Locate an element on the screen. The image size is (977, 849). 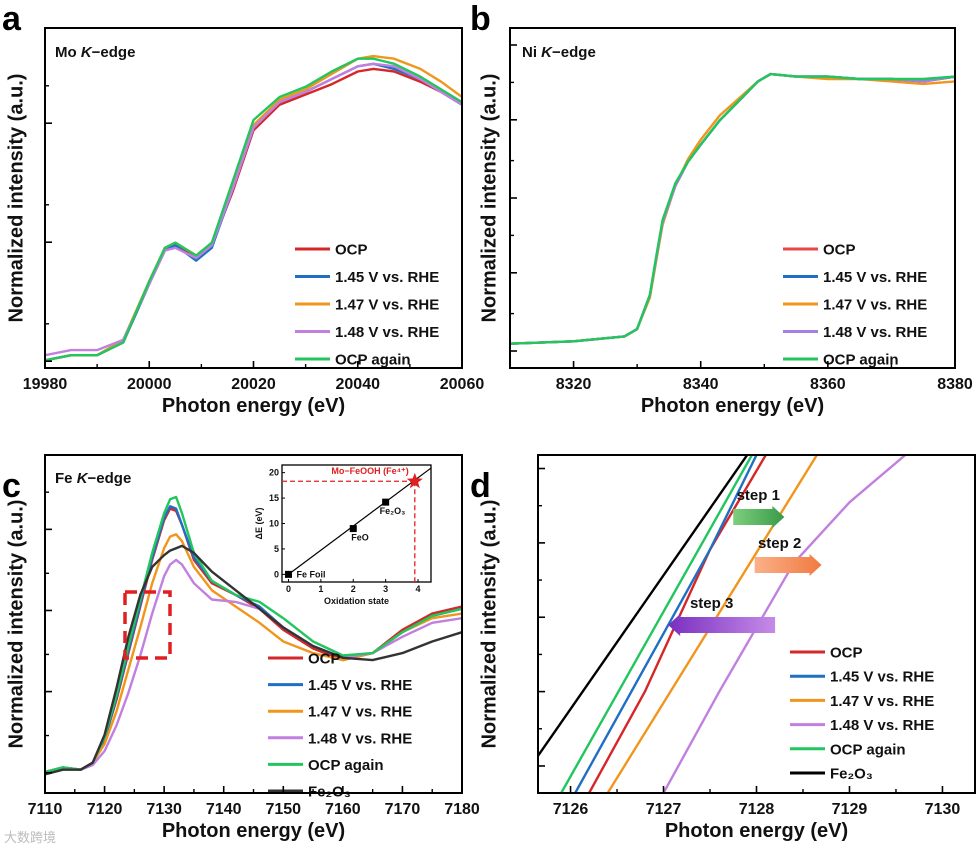
legend-label: Fe₂O₃ is located at coordinates (851, 774).